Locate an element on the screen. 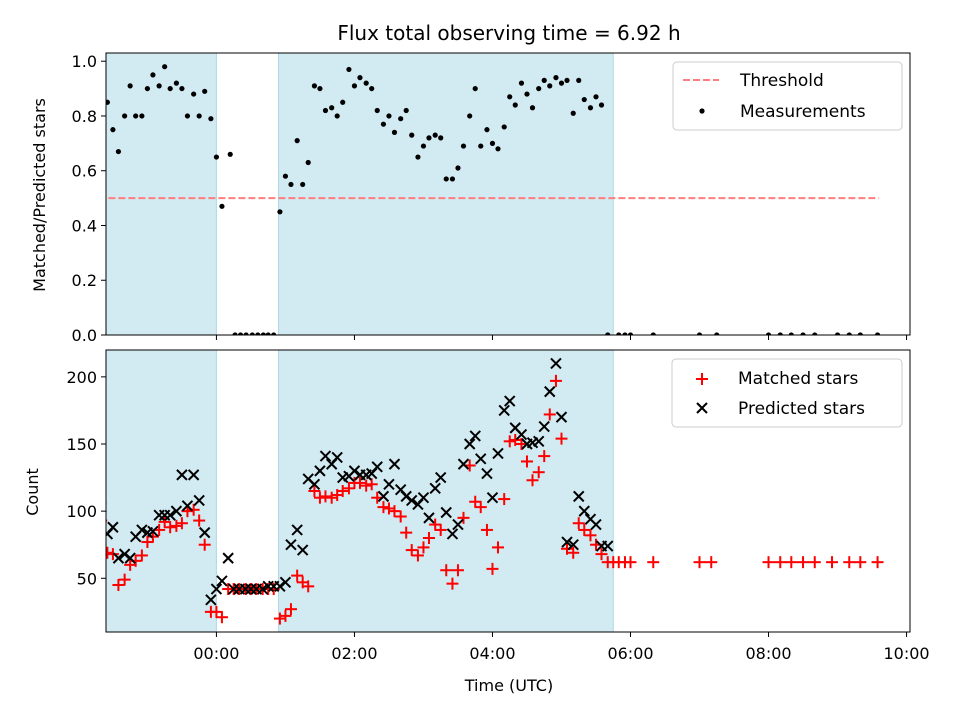  predicted-stars-point-2-a is located at coordinates (90, 531).